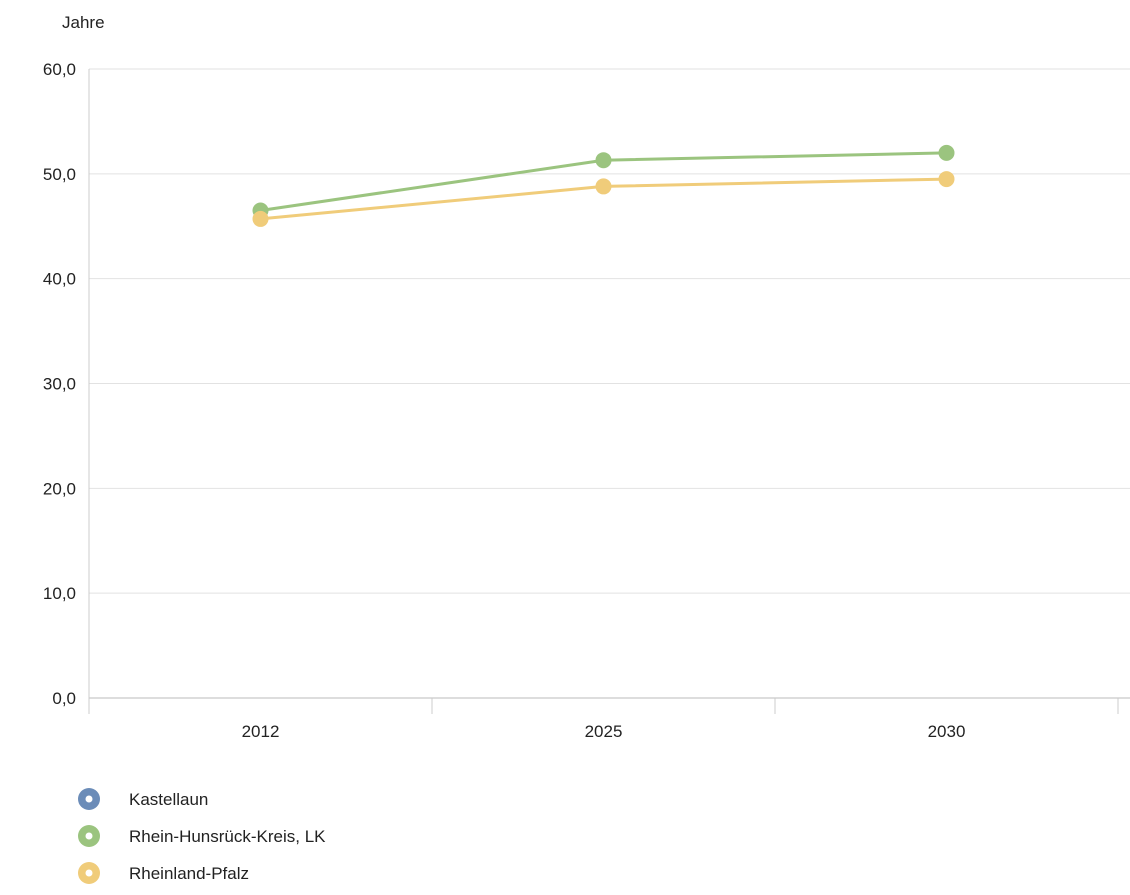  I want to click on legend-label: Rhein-Hunsrück-Kreis, LK, so click(227, 836).